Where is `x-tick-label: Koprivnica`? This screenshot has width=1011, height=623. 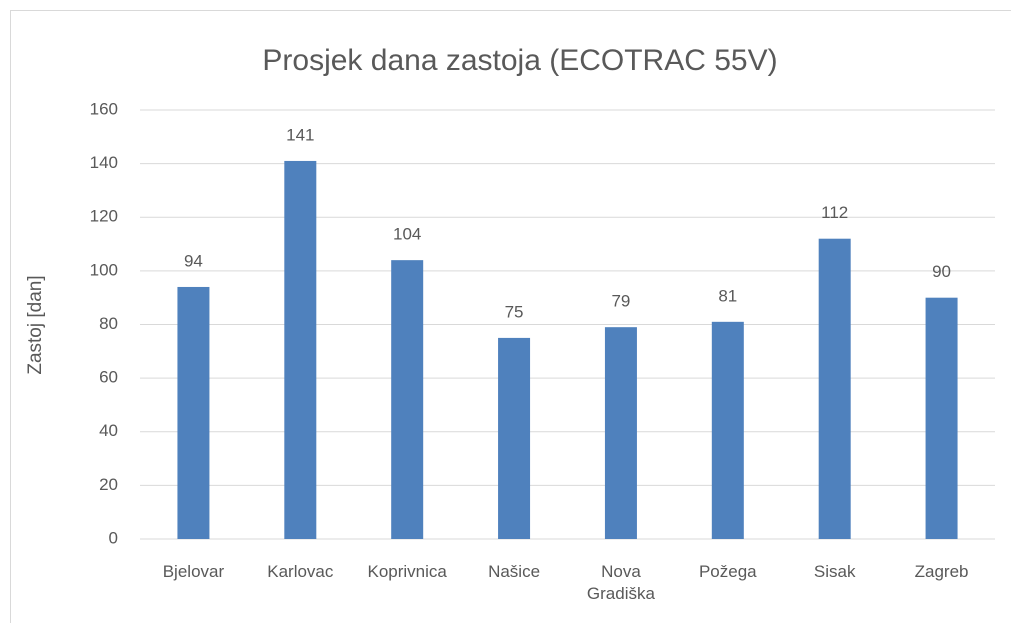 x-tick-label: Koprivnica is located at coordinates (407, 571).